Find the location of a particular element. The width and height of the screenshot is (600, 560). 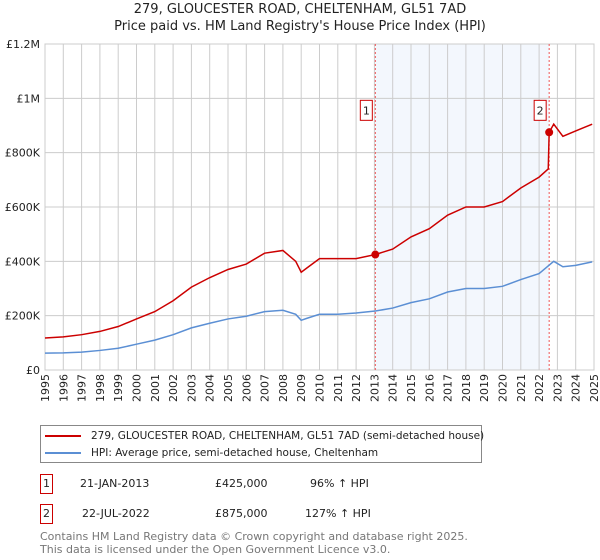

x-tick-label: 2023 is located at coordinates (557, 388).